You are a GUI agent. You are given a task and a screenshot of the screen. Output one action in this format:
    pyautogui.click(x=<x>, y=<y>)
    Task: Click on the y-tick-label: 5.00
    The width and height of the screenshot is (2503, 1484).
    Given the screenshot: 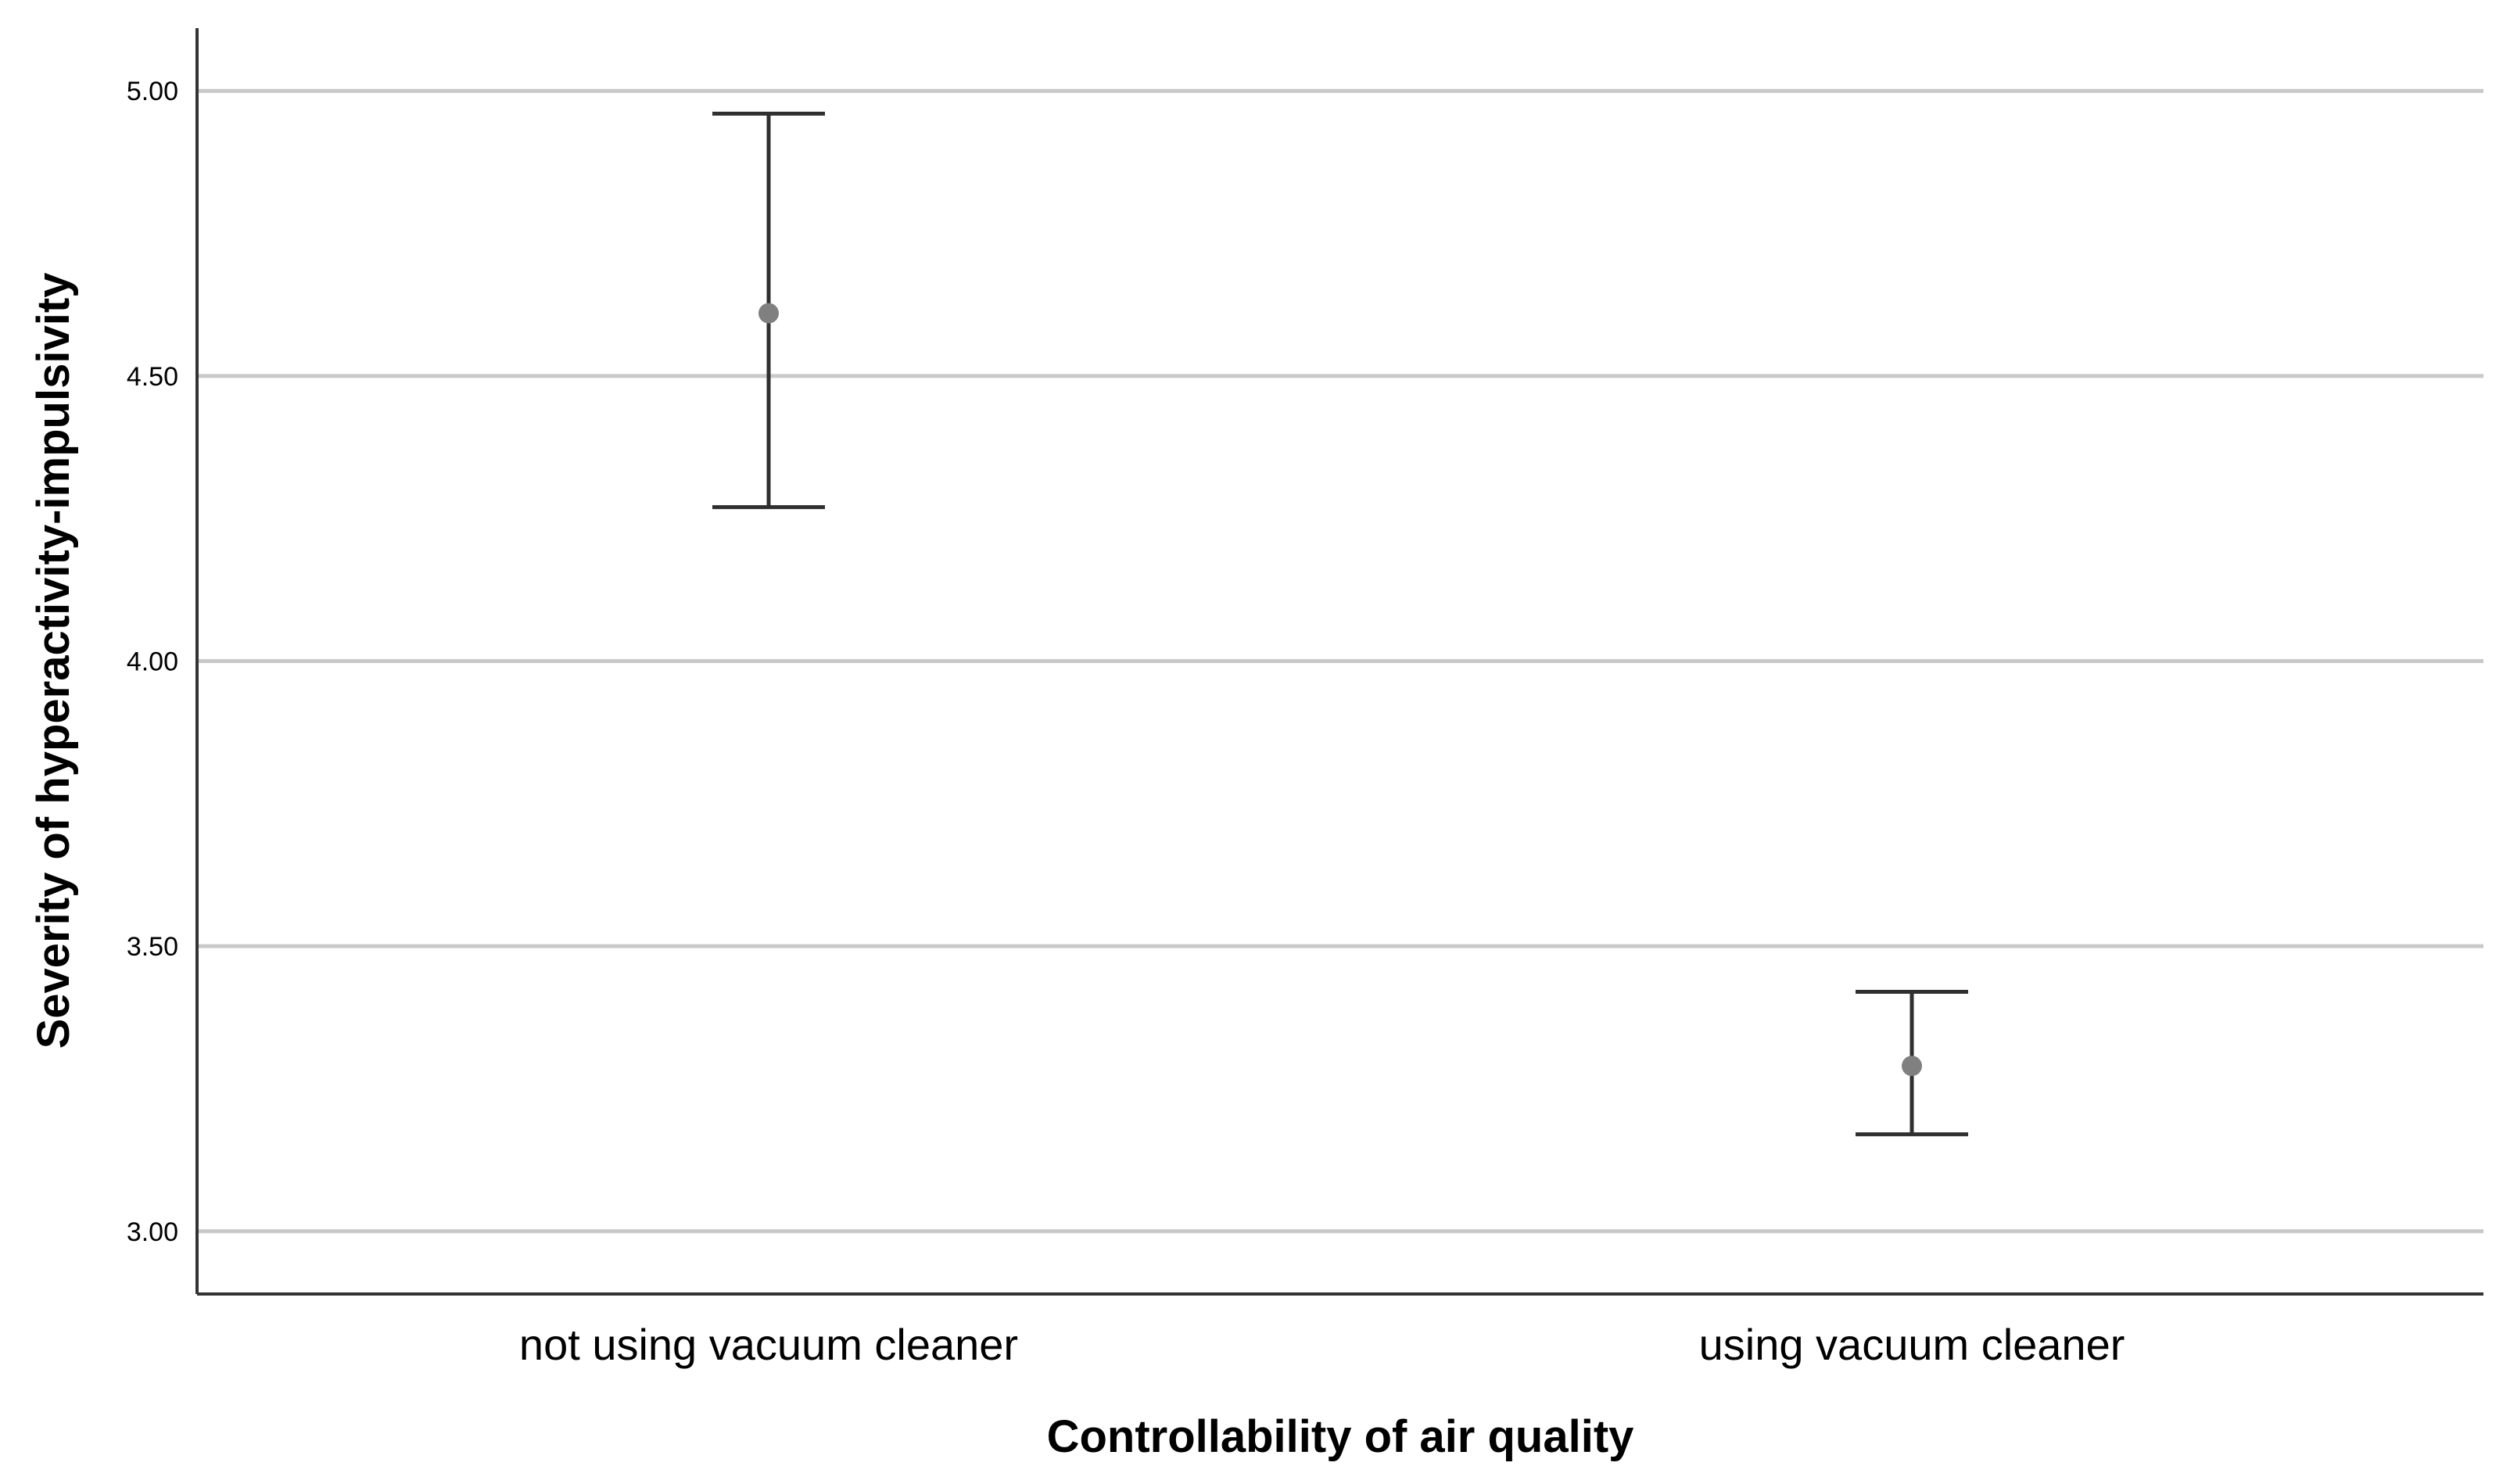 What is the action you would take?
    pyautogui.click(x=152, y=91)
    